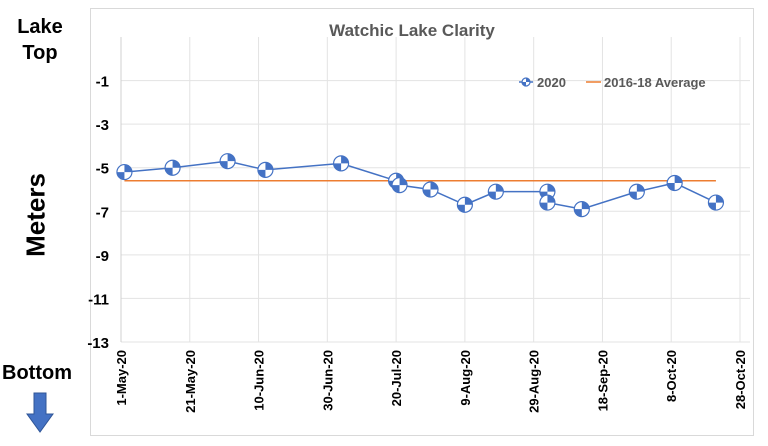 This screenshot has width=768, height=446. Describe the element at coordinates (327, 380) in the screenshot. I see `x-tick-label: 30-Jun-20` at that location.